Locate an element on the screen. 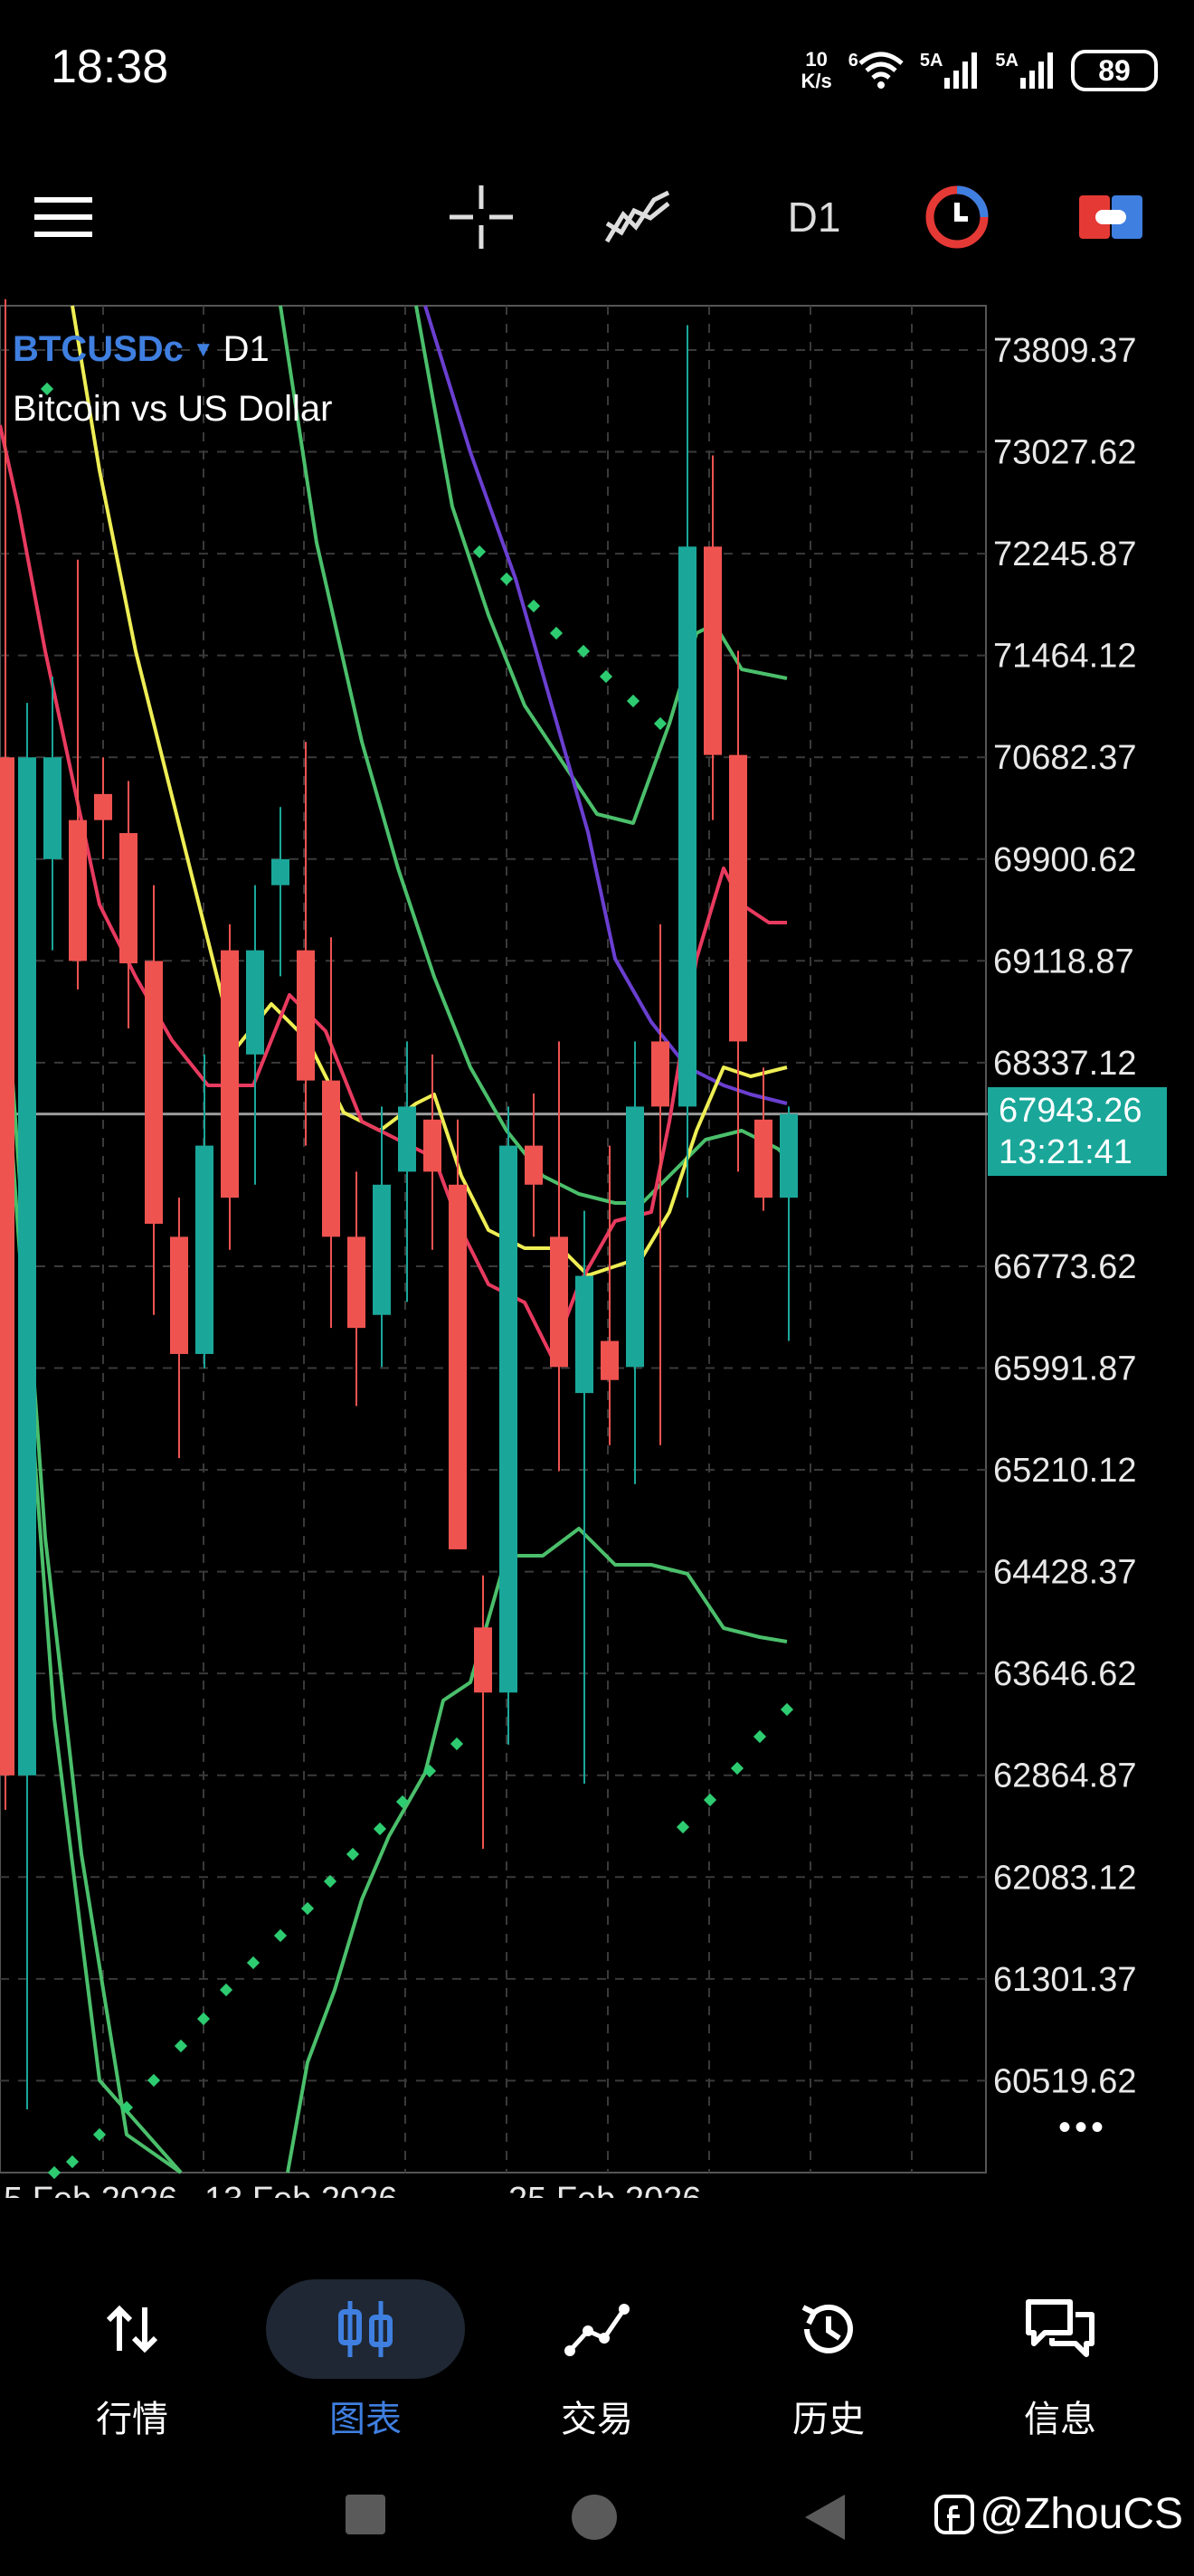 This screenshot has width=1194, height=2576. price-tick-label: 73027.62 is located at coordinates (1065, 453).